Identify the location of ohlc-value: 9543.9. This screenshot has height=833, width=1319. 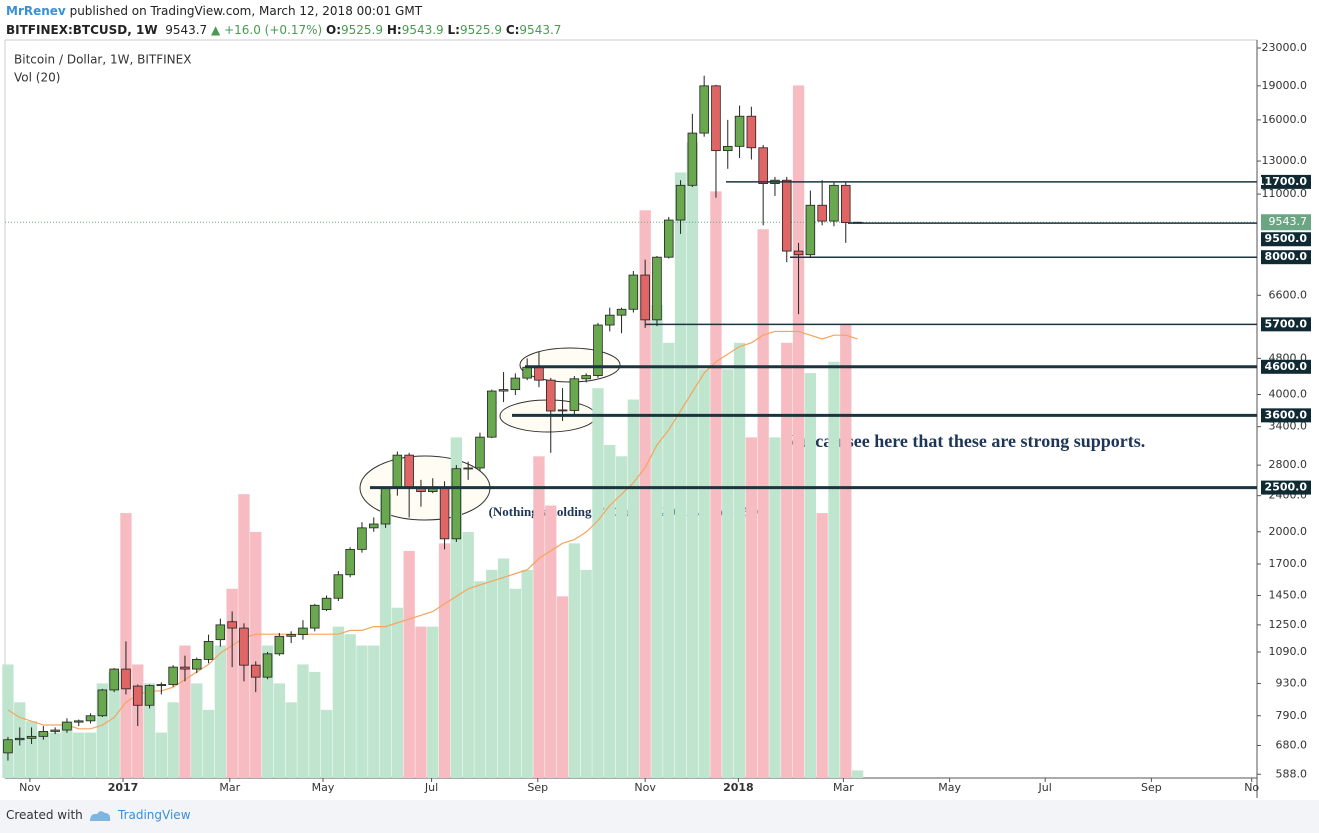
(422, 30).